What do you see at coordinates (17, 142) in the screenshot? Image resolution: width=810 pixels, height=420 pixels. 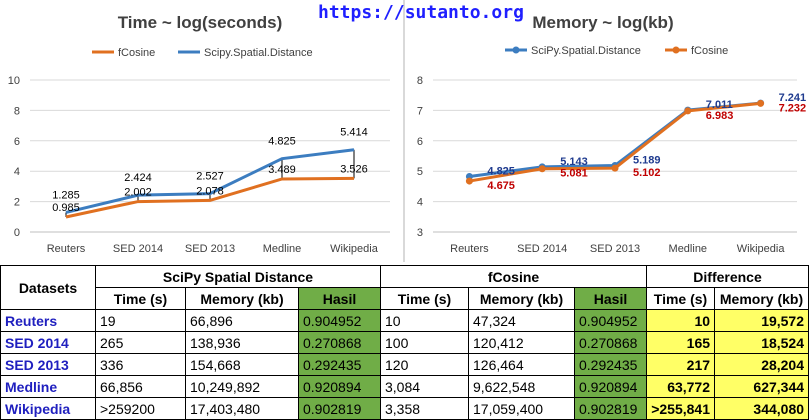 I see `y-tick-label: 6` at bounding box center [17, 142].